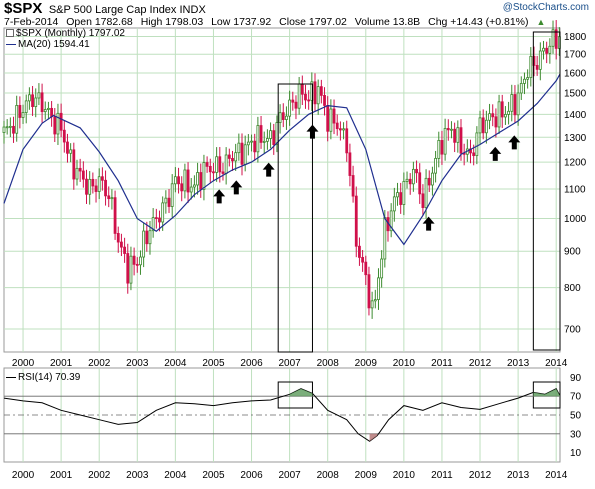 The image size is (595, 489). What do you see at coordinates (99, 475) in the screenshot?
I see `x-tick-label-bottom: 2002` at bounding box center [99, 475].